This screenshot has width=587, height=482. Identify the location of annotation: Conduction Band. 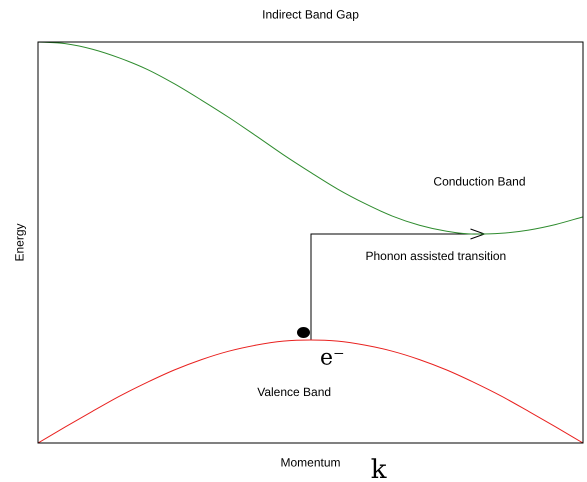
(479, 181).